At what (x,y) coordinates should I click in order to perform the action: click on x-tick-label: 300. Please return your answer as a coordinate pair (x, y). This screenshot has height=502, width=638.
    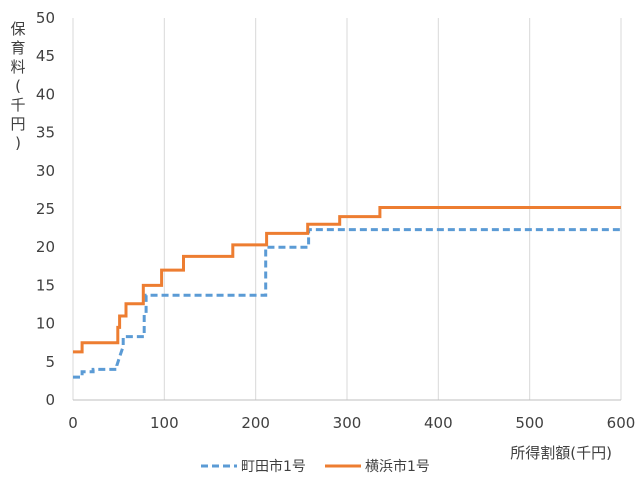
    Looking at the image, I should click on (347, 423).